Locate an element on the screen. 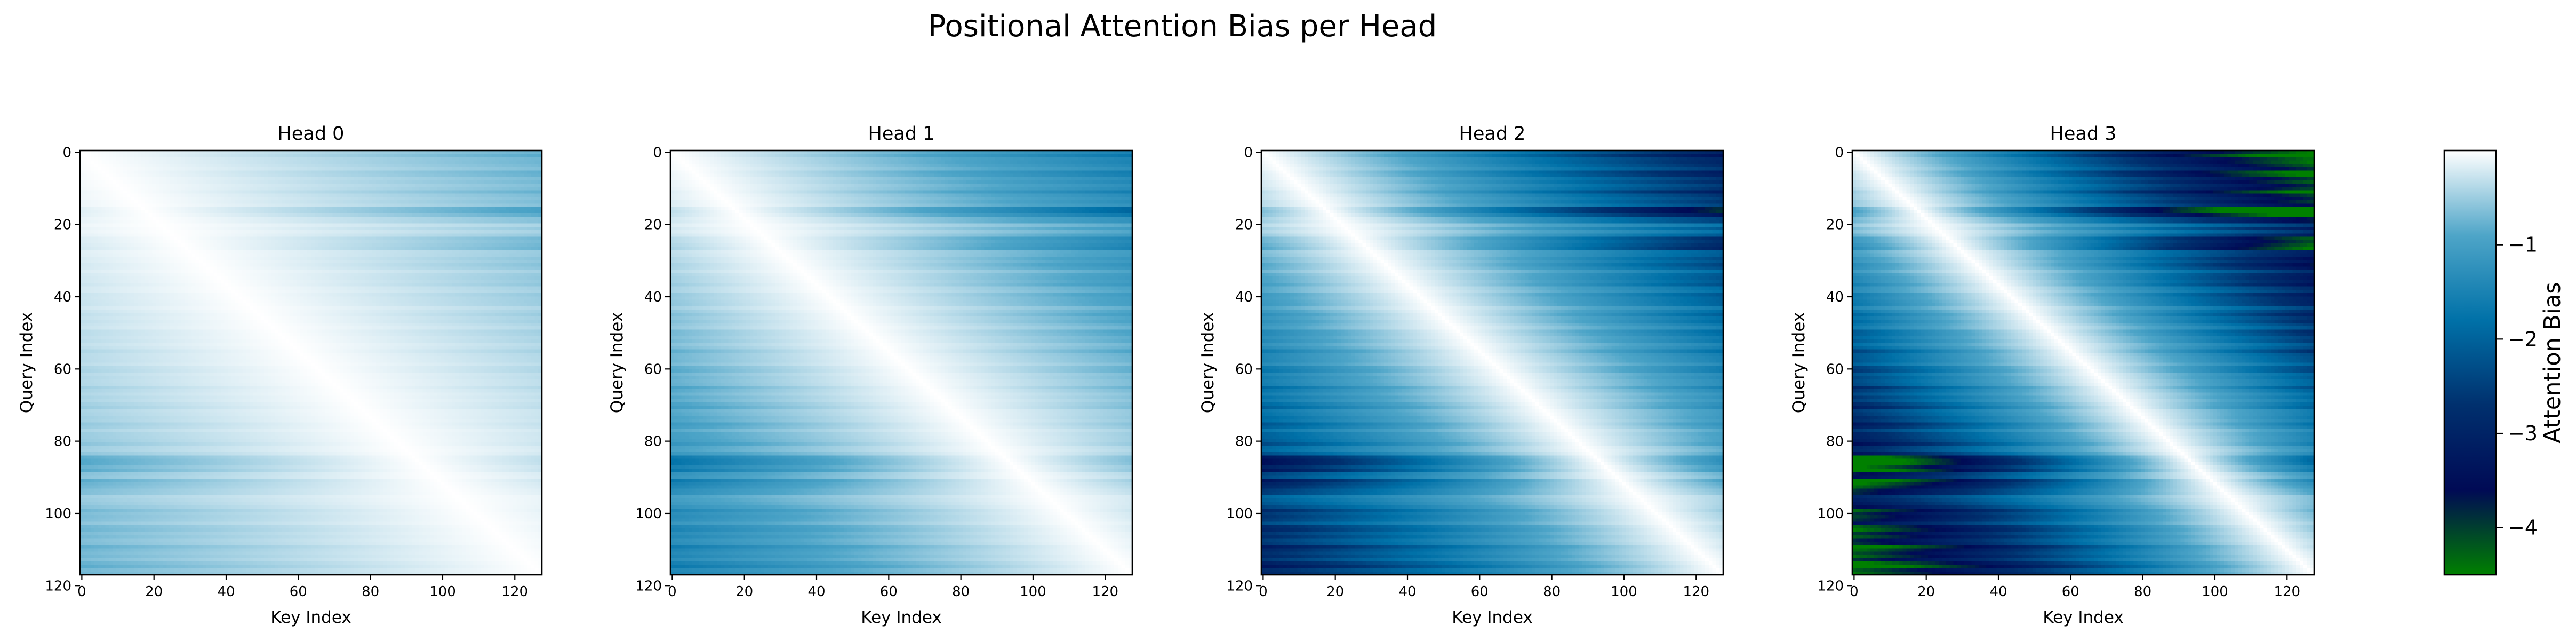 The width and height of the screenshot is (2576, 641). panel-title: Head 1 is located at coordinates (901, 134).